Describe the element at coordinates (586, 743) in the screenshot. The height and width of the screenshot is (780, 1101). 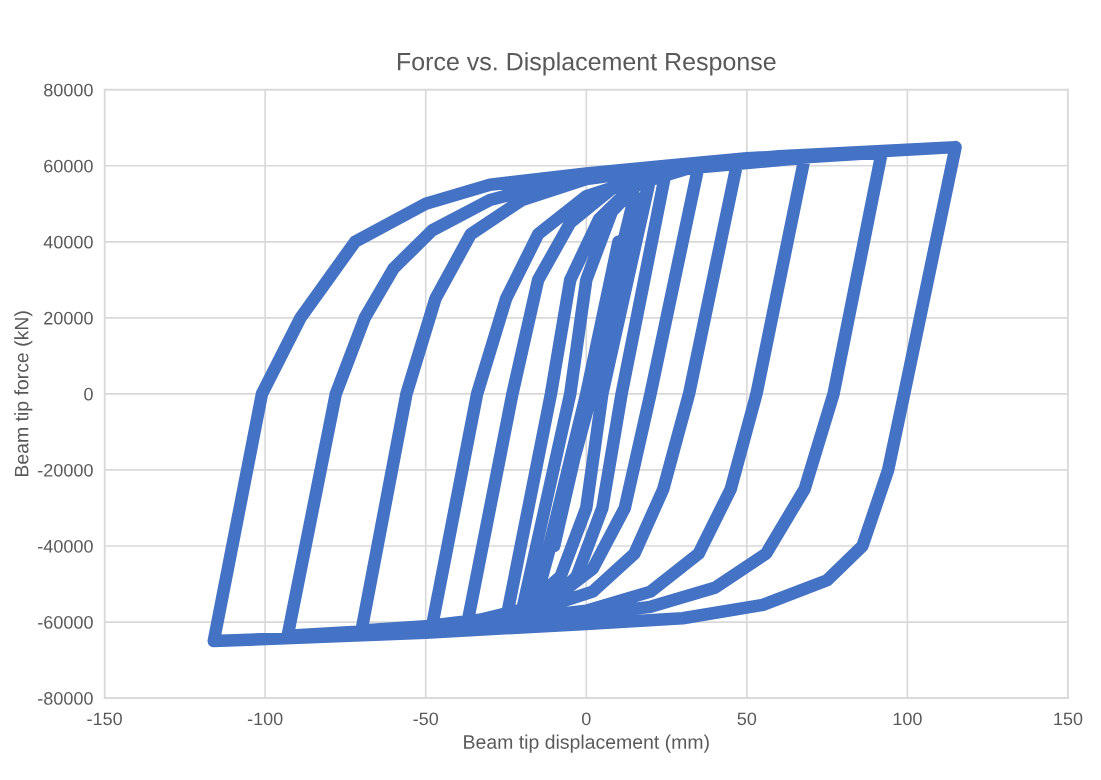
I see `x-axis-title: Beam tip displacement (mm)` at that location.